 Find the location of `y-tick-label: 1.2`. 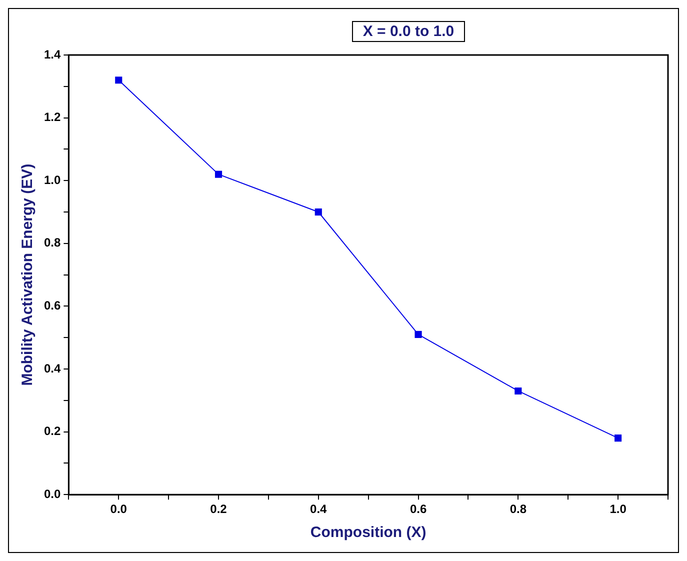

y-tick-label: 1.2 is located at coordinates (52, 117).